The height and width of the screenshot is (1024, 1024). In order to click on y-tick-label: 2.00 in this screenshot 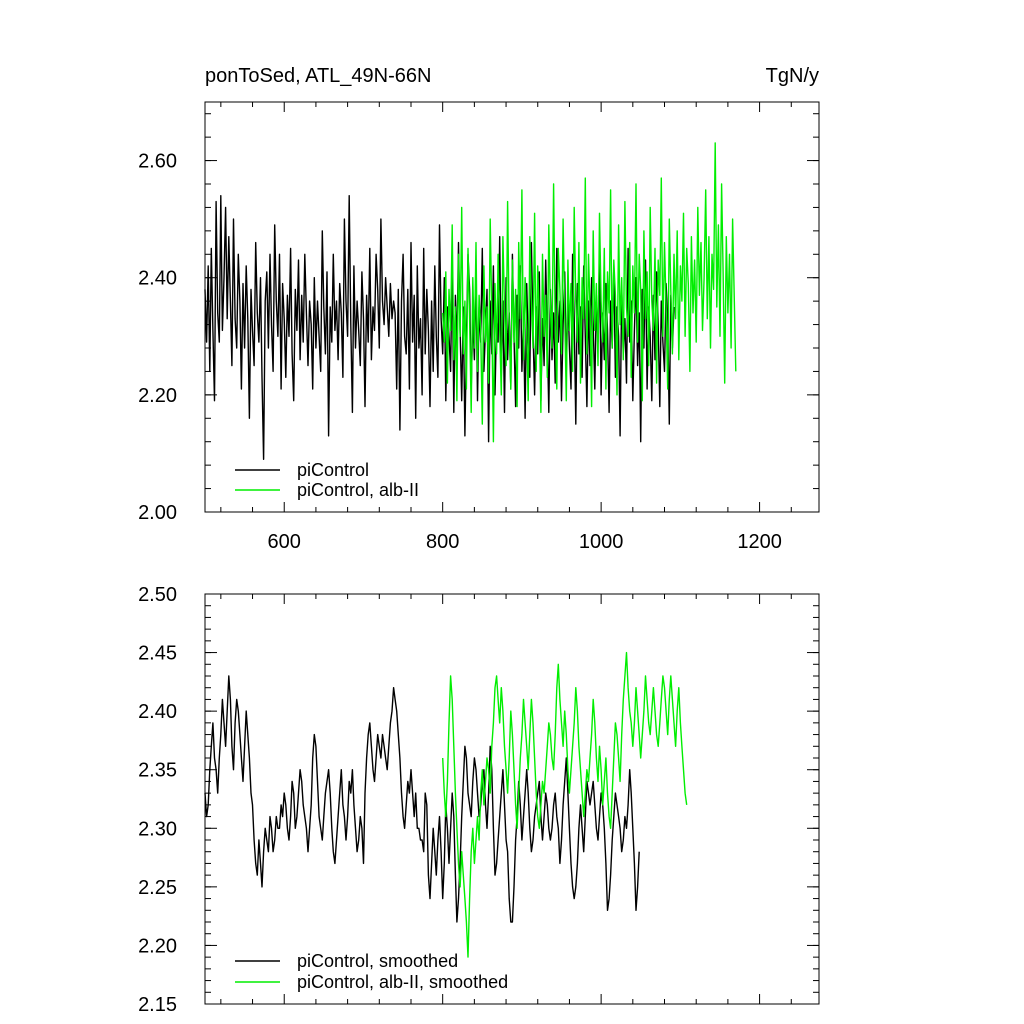, I will do `click(157, 513)`.